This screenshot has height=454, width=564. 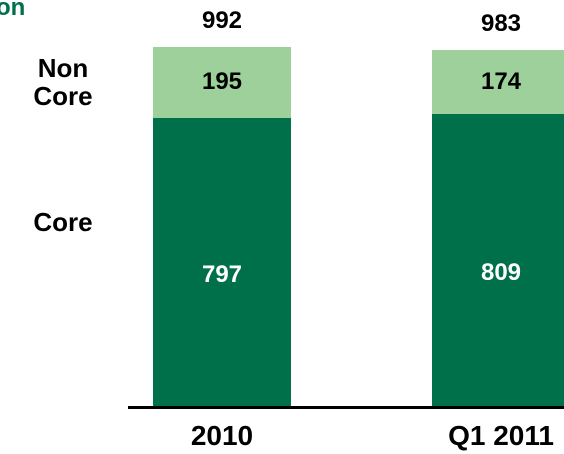 I want to click on x-axis-line, so click(x=346, y=407).